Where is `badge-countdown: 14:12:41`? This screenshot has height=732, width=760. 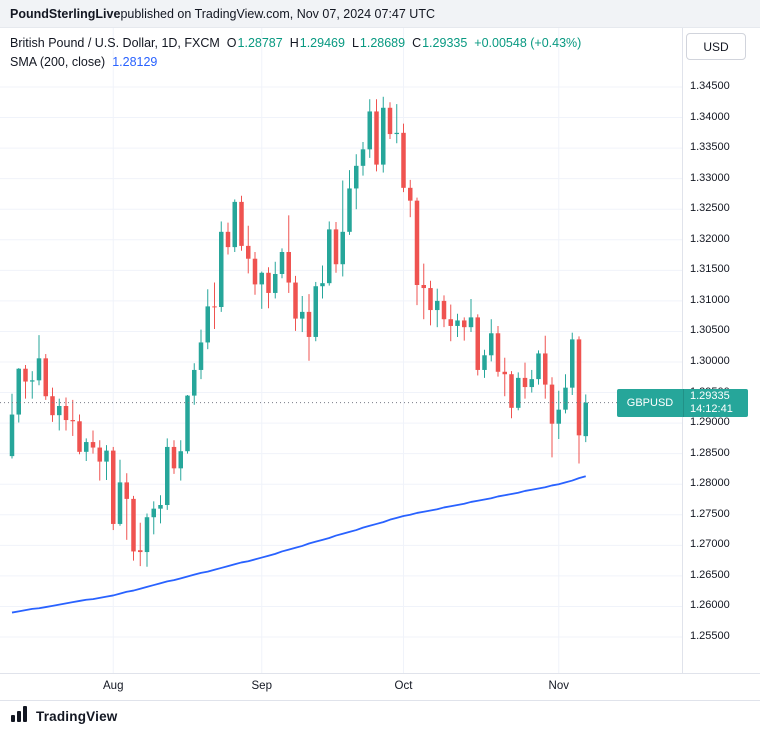
badge-countdown: 14:12:41 is located at coordinates (711, 408).